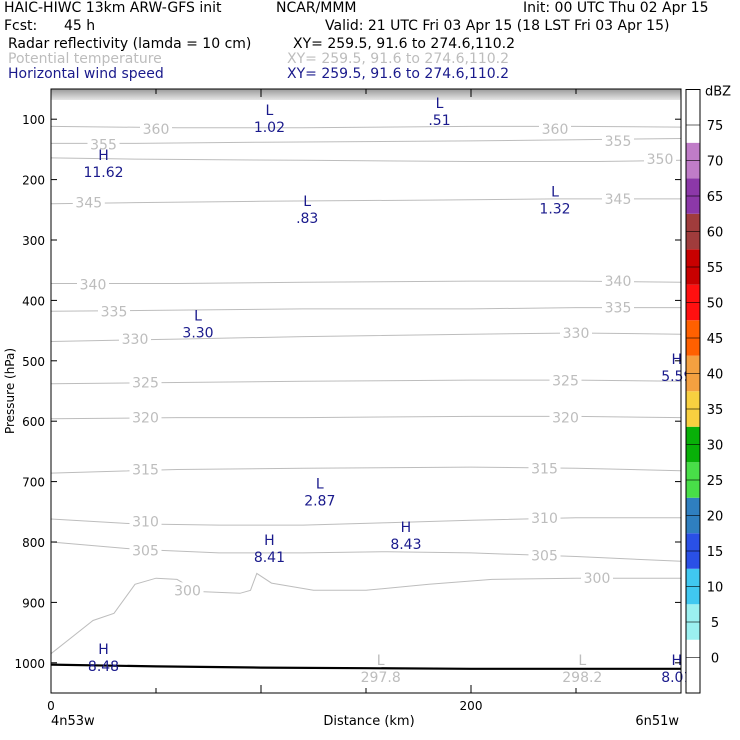  Describe the element at coordinates (404, 44) in the screenshot. I see `field-reflectivity-xy: XY= 259.5, 91.6 to 274.6,110.2` at that location.